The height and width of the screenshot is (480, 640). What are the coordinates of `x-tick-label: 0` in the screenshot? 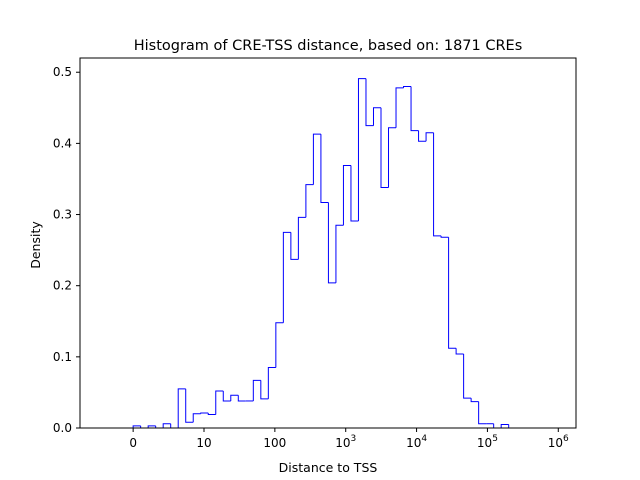 It's located at (133, 443).